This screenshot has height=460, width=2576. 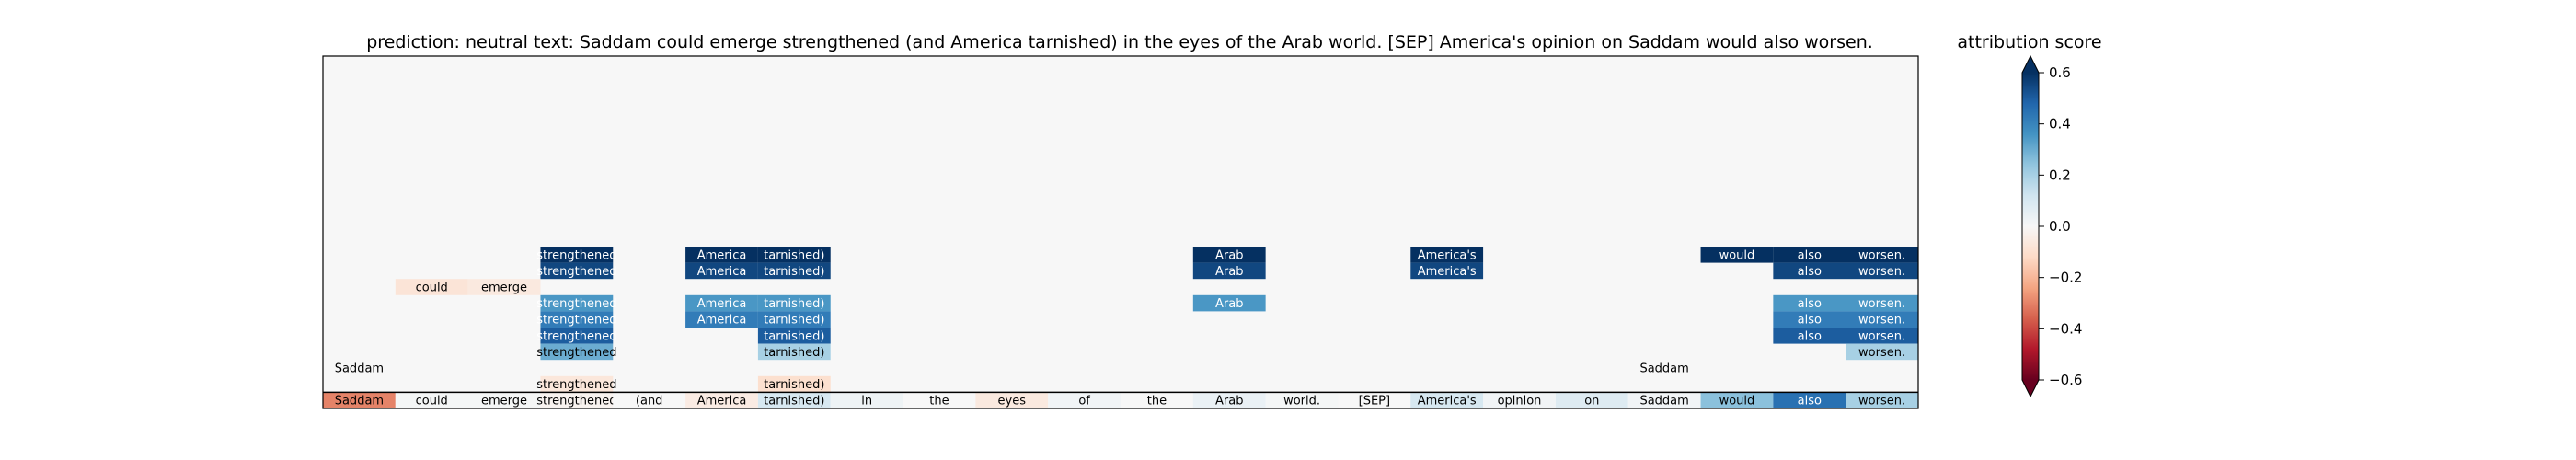 I want to click on attr-cell-r1-c3-label: strengthened, so click(x=576, y=272).